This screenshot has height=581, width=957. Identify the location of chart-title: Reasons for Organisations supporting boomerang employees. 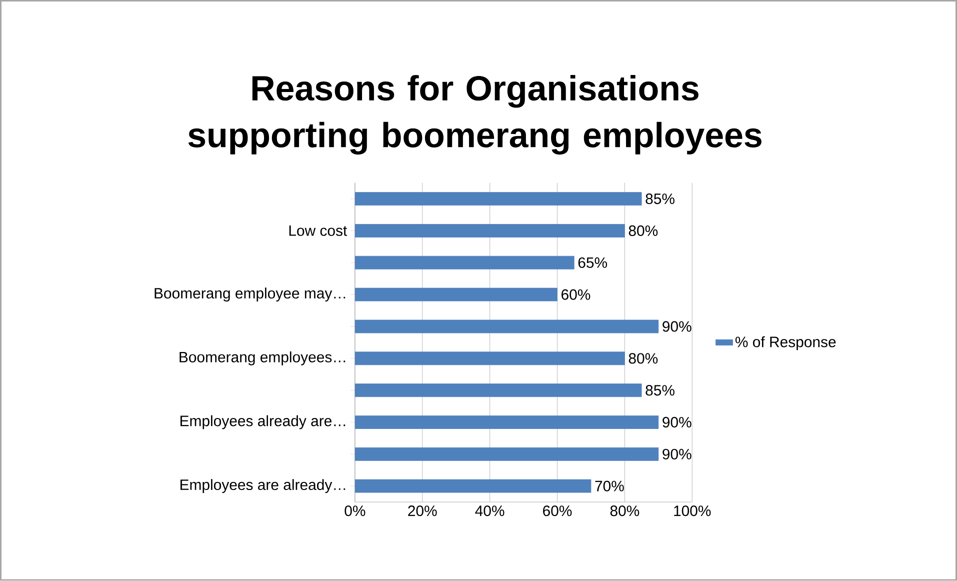
(475, 115).